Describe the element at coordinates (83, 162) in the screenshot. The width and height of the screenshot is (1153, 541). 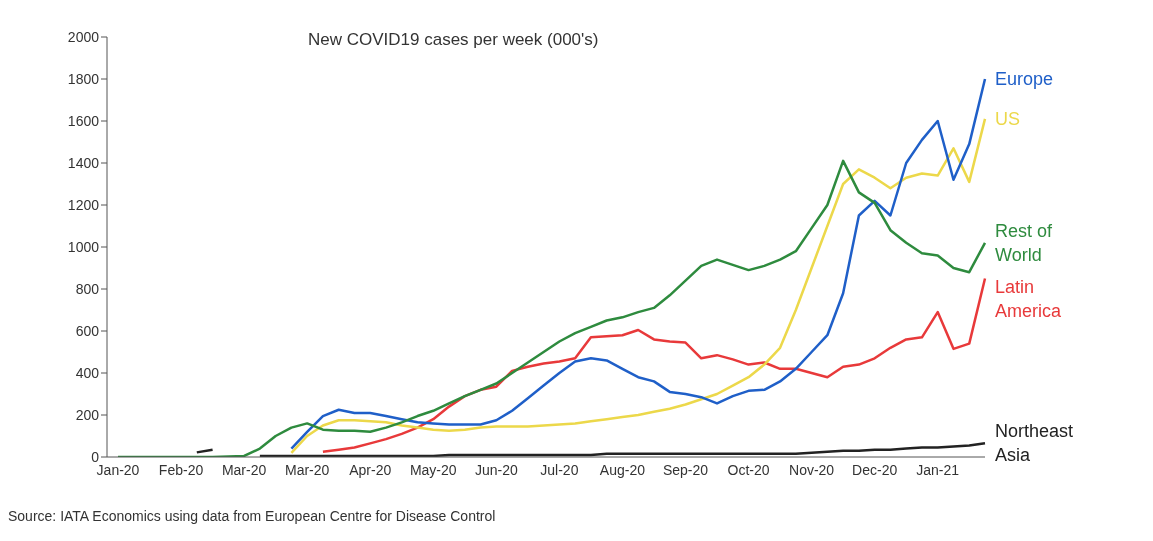
I see `y-tick-label: 1400` at that location.